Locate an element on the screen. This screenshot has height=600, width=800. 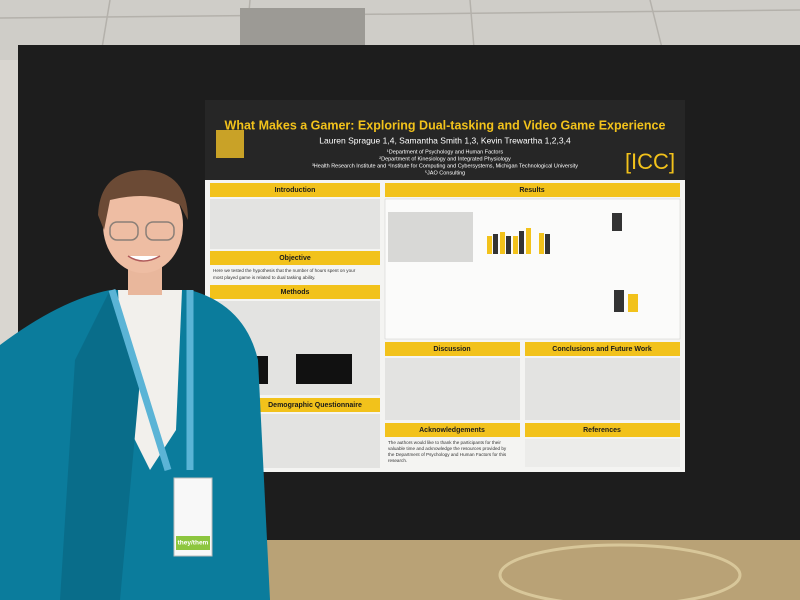
pronouns: they/them is located at coordinates (193, 543).